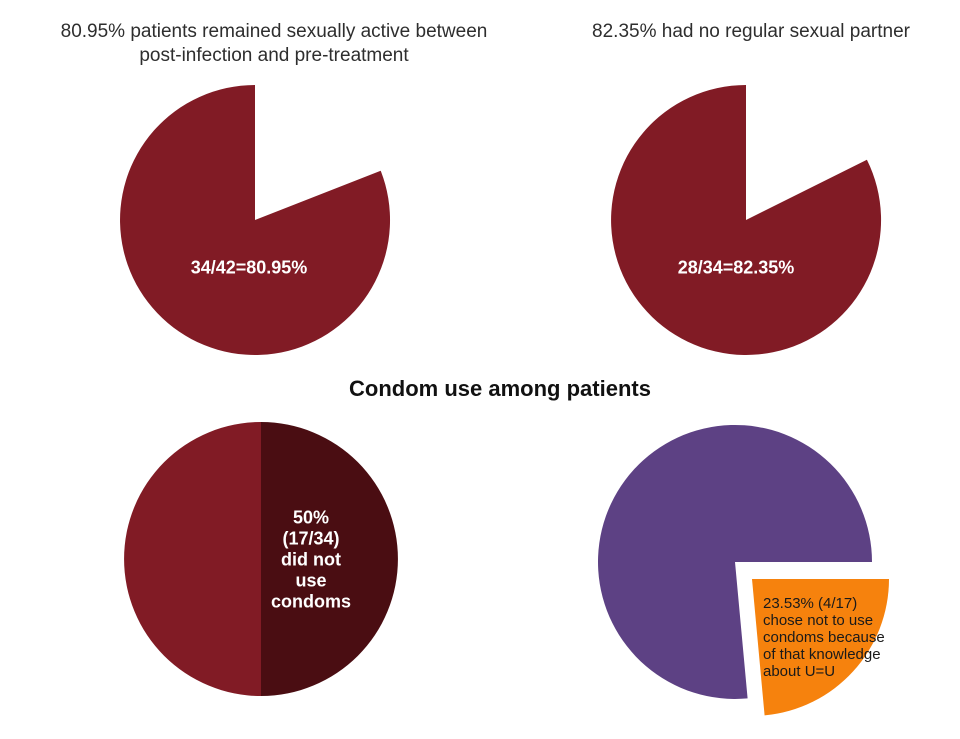 The width and height of the screenshot is (960, 739). Describe the element at coordinates (311, 559) in the screenshot. I see `pie3-slice-label: 50% (17/34) did not use condoms` at that location.